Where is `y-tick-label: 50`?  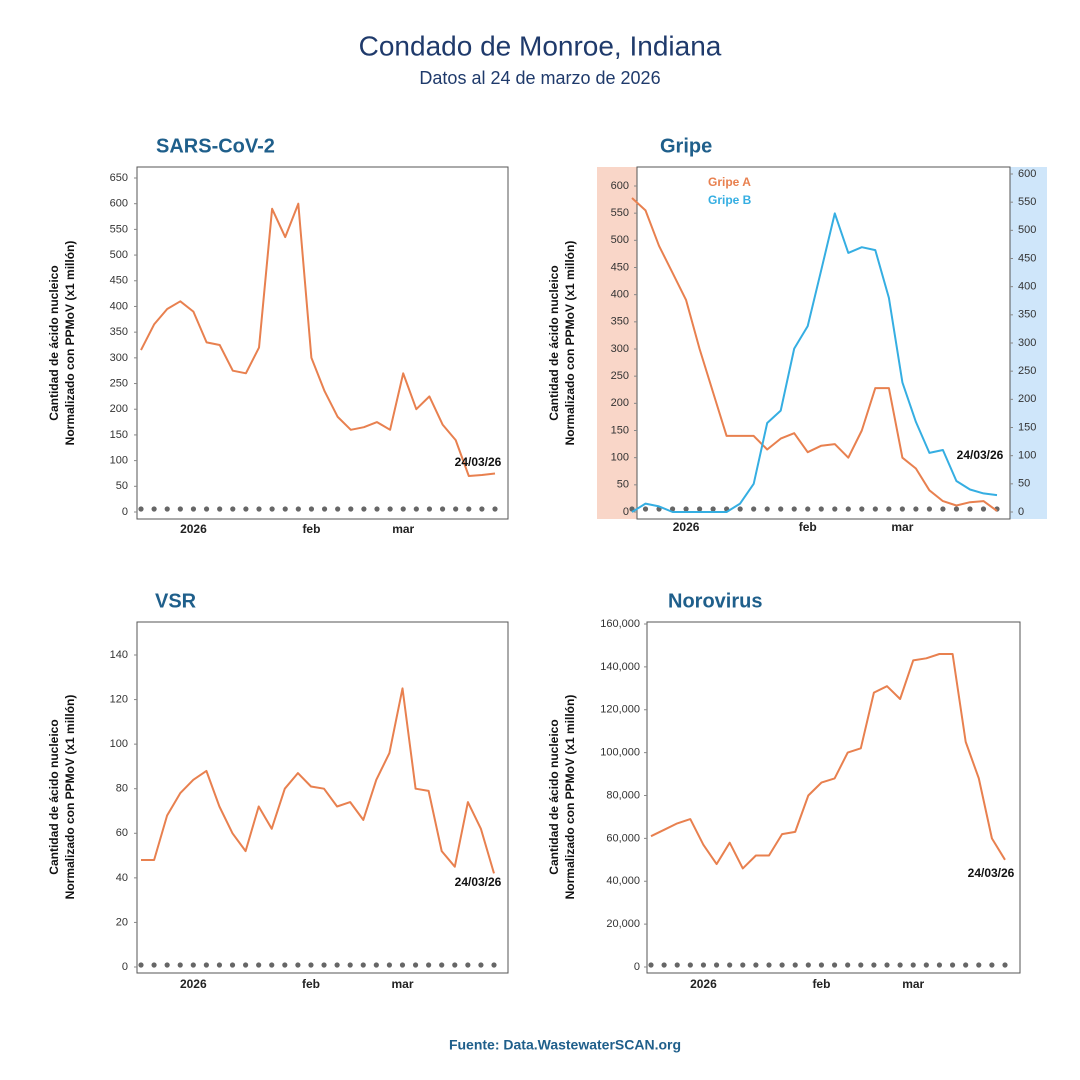
y-tick-label: 50 is located at coordinates (122, 486).